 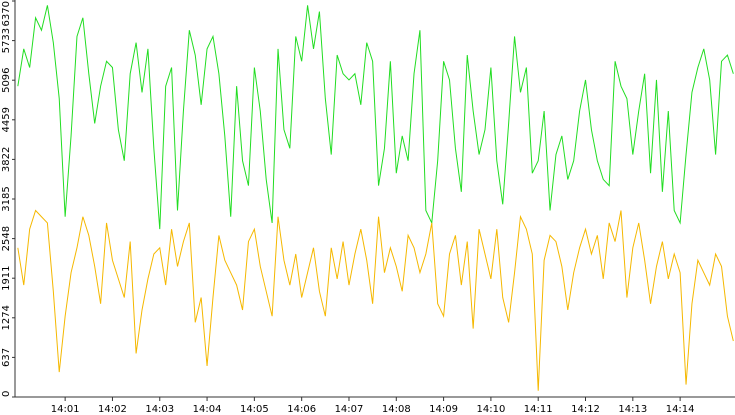 What do you see at coordinates (112, 409) in the screenshot?
I see `x-tick-label: 14:02` at bounding box center [112, 409].